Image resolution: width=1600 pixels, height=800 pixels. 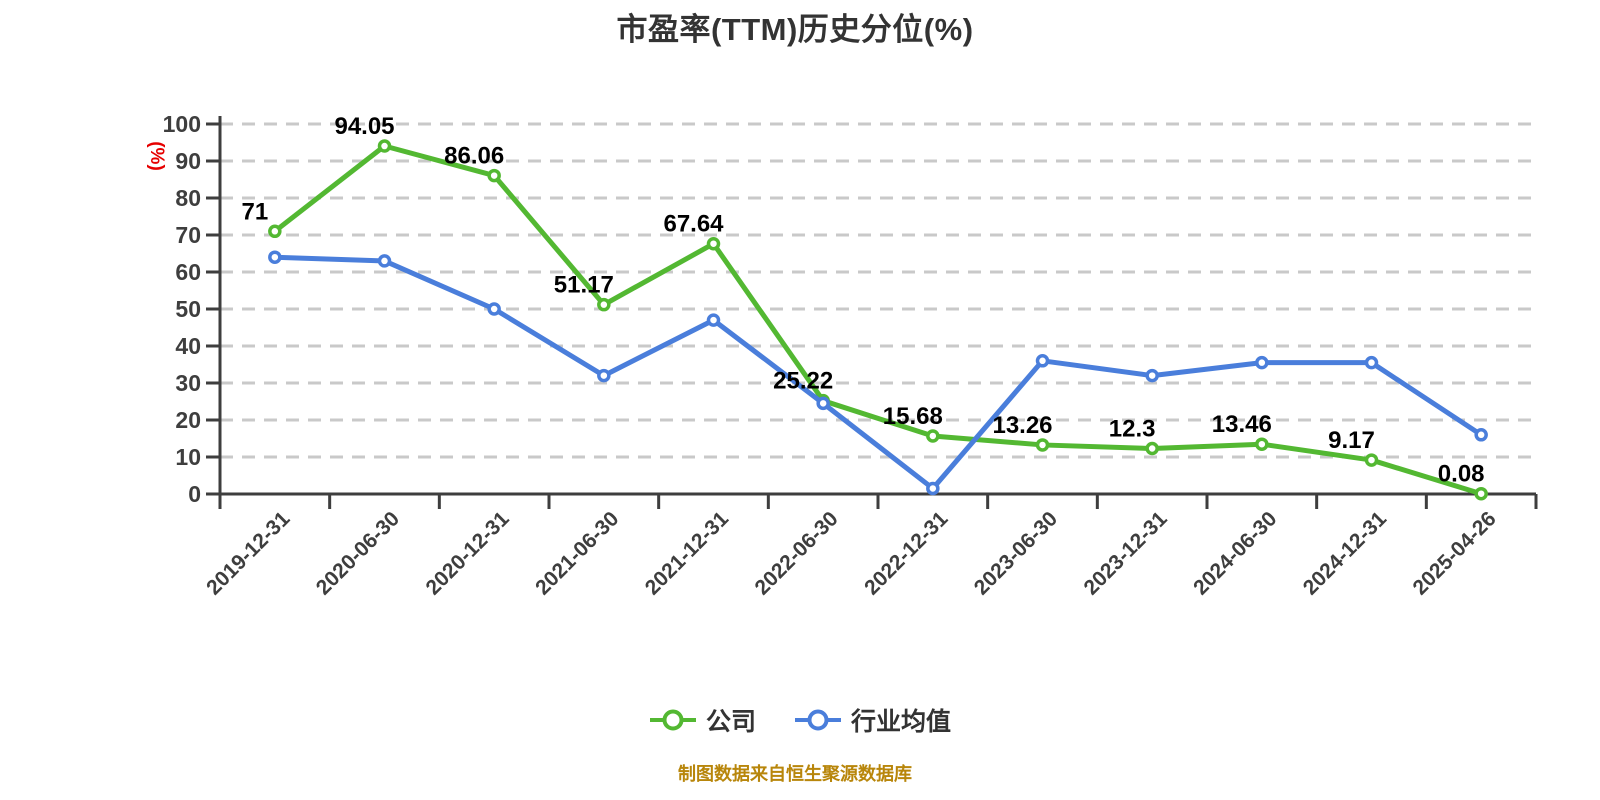 I want to click on x-axis-tick-label: 2024-06-30, so click(x=1235, y=553).